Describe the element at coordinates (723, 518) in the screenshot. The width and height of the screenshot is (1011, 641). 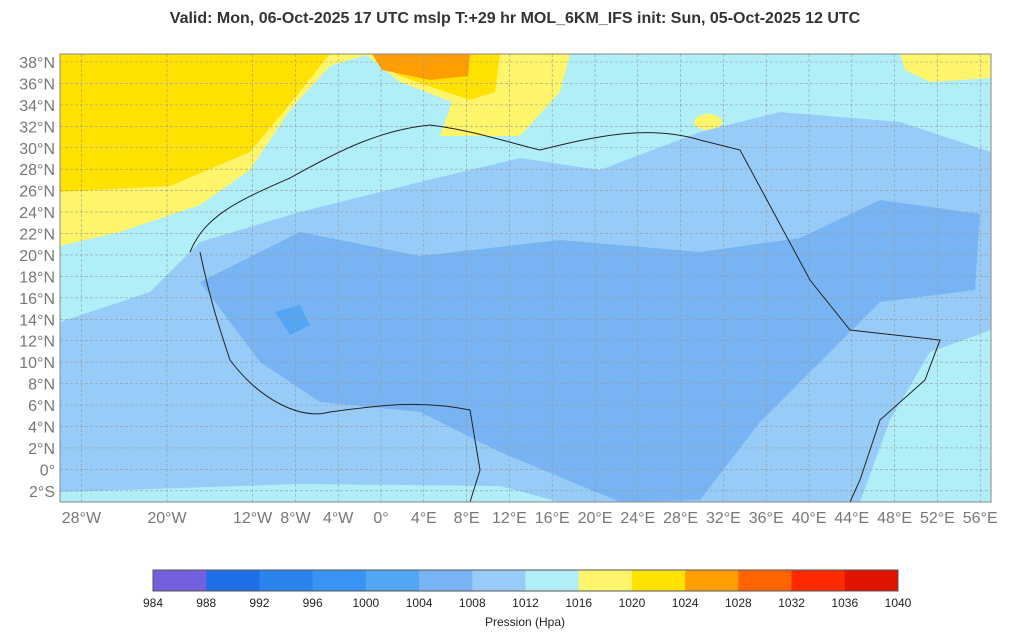
I see `lon-label: 32°E` at that location.